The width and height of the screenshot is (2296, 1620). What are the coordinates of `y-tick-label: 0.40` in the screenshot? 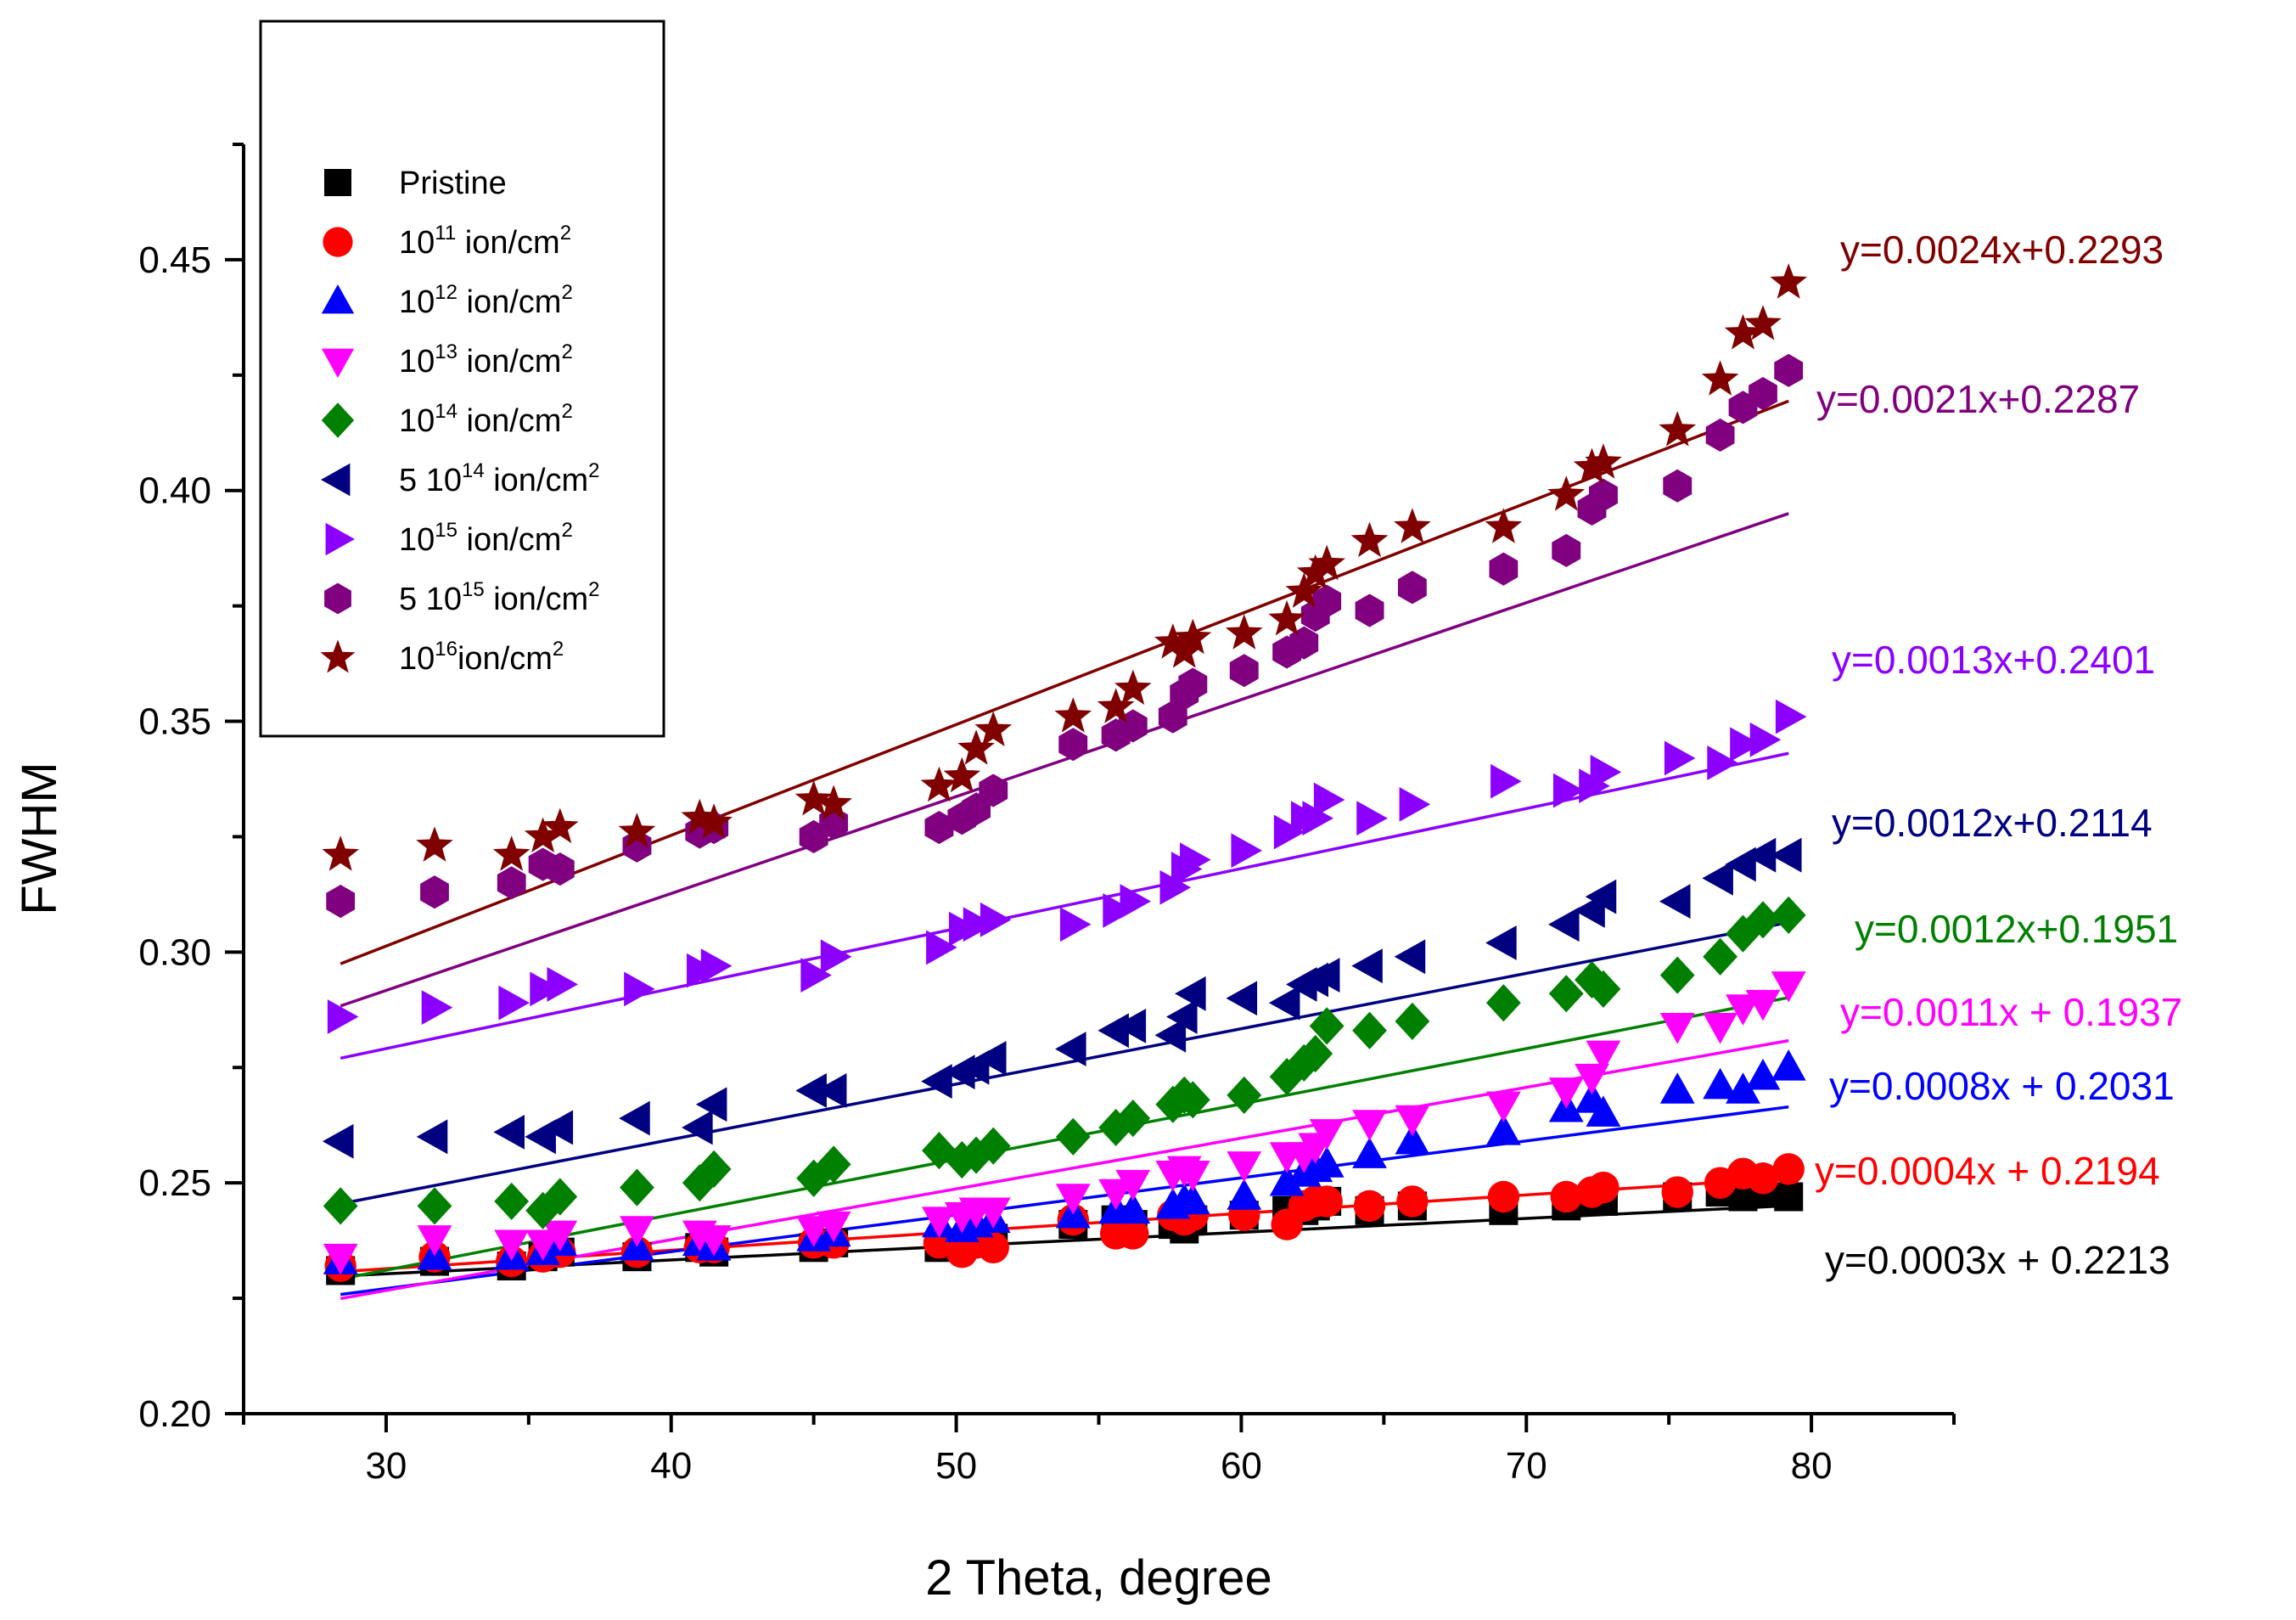 It's located at (174, 491).